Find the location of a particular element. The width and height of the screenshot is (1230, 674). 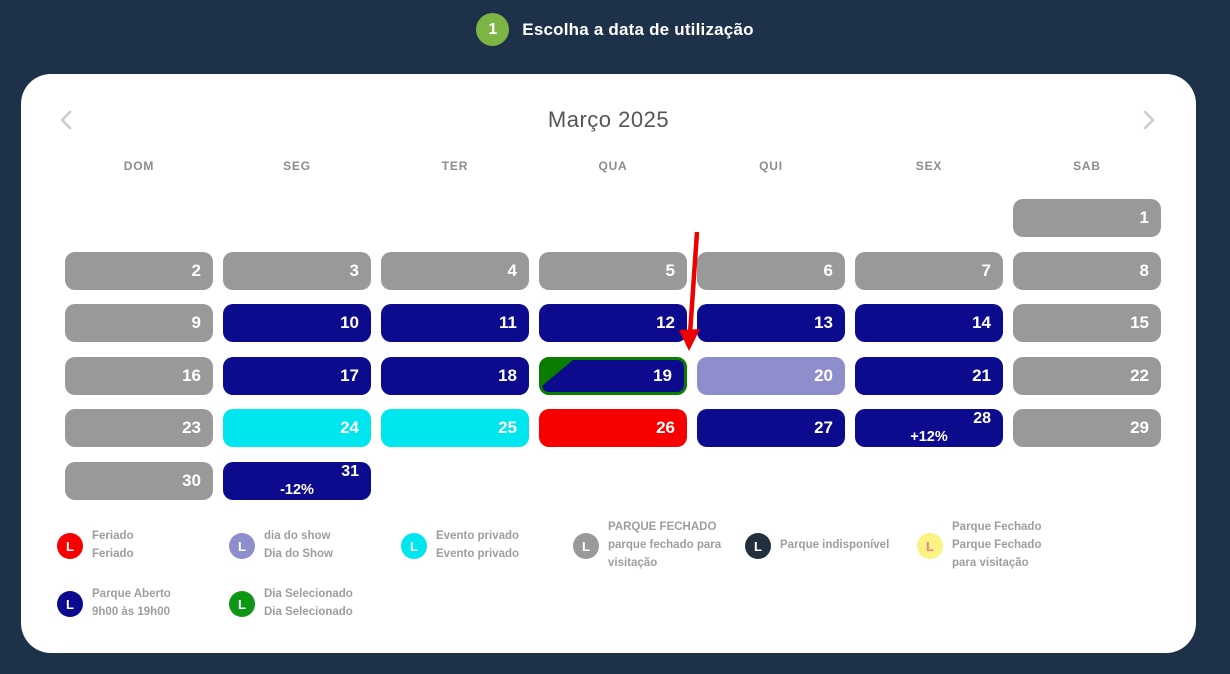

day-cell-15: 15 is located at coordinates (1087, 323).